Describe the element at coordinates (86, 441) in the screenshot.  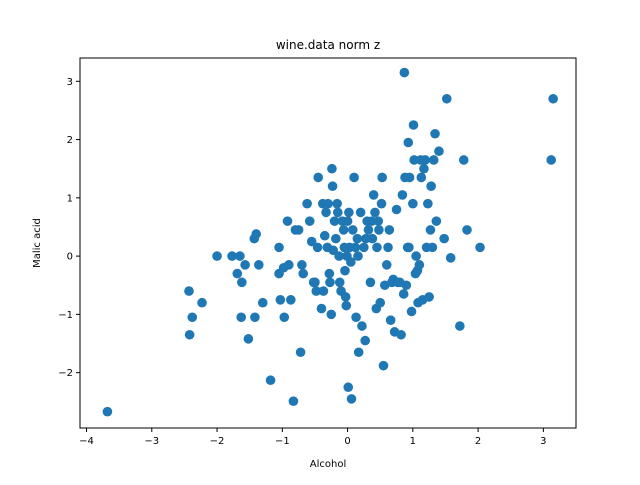
I see `x-tick-label: −4` at that location.